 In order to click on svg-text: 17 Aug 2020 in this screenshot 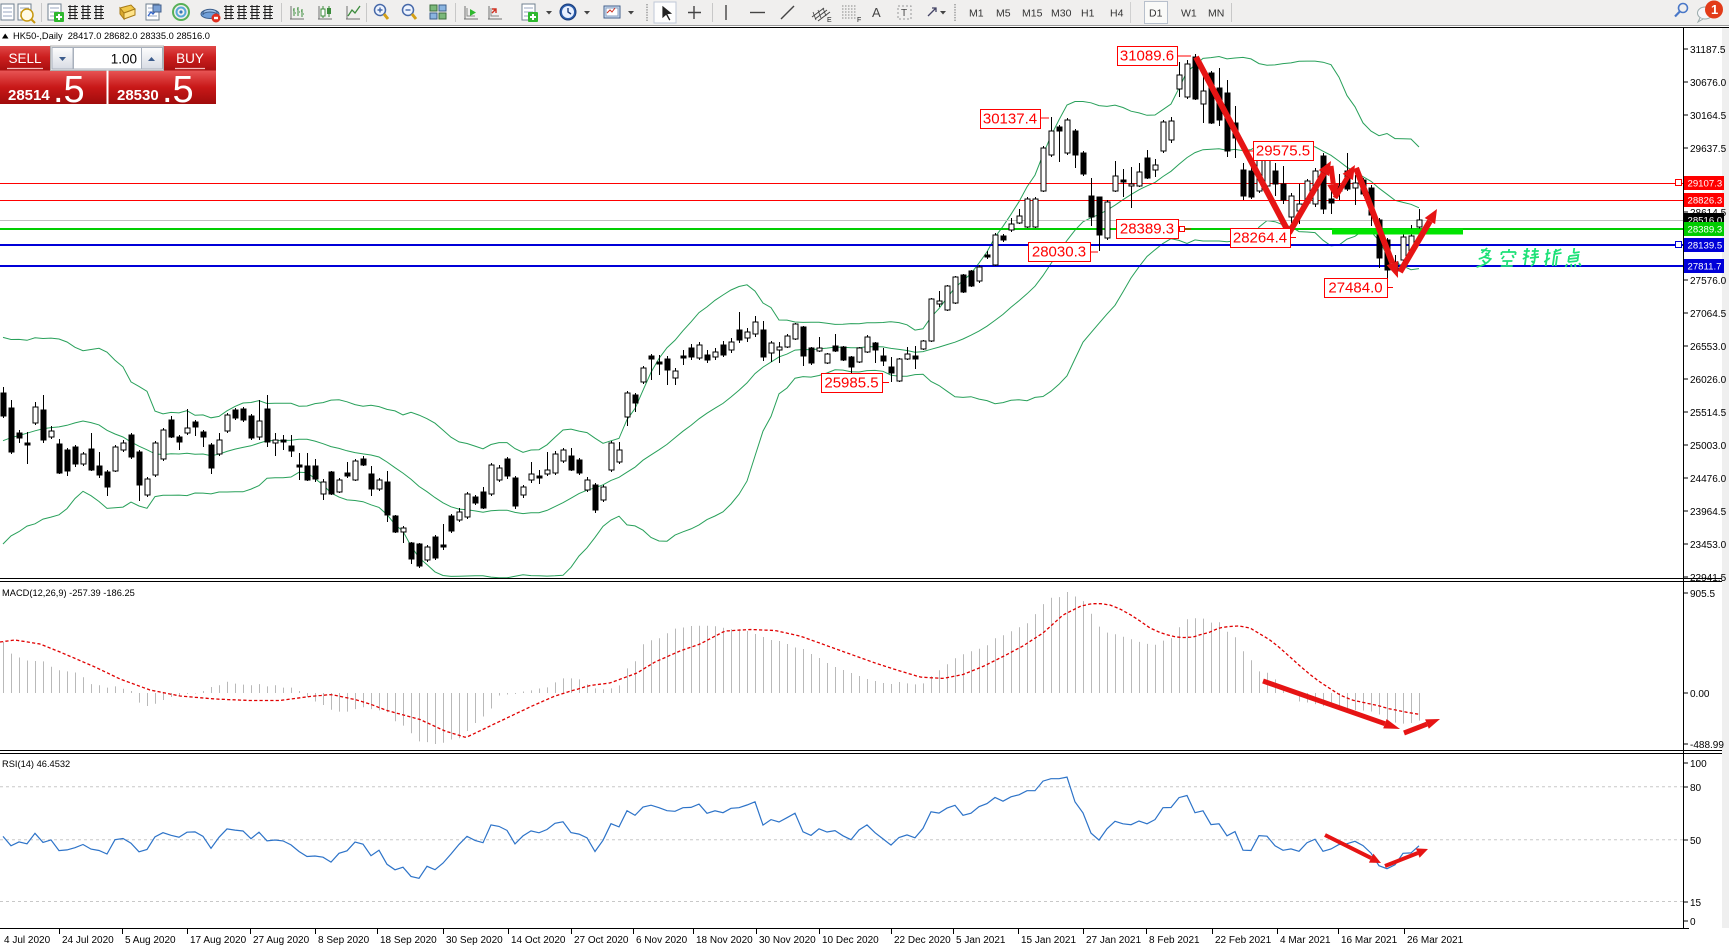, I will do `click(218, 940)`.